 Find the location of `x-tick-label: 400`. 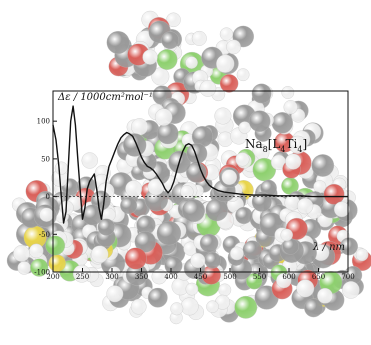

x-tick-label: 400 is located at coordinates (170, 277).